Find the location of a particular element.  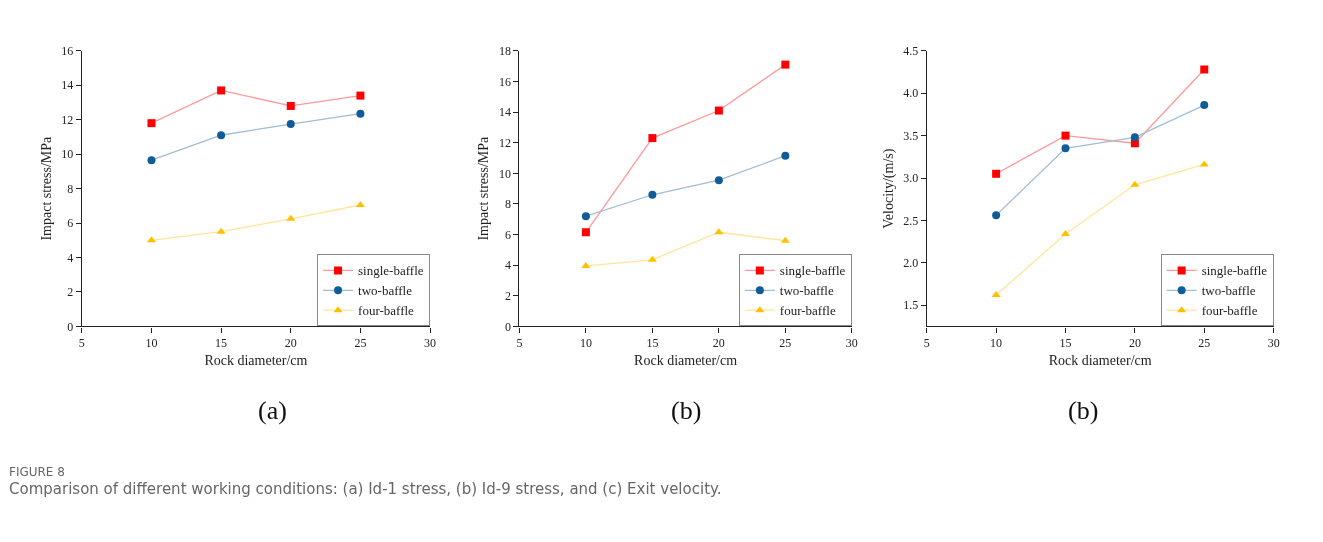

text: Comparison of different working conditions: (a) Id-1 stress, (b) Id-9 stress, and (c) Exit velocity. is located at coordinates (365, 489).